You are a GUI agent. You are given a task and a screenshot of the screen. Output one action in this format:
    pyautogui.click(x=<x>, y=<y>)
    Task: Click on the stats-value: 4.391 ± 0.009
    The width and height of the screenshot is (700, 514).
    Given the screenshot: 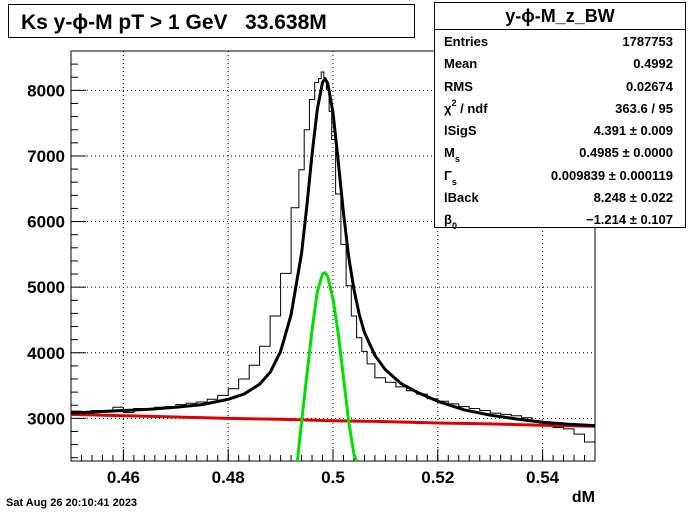 What is the action you would take?
    pyautogui.click(x=633, y=131)
    